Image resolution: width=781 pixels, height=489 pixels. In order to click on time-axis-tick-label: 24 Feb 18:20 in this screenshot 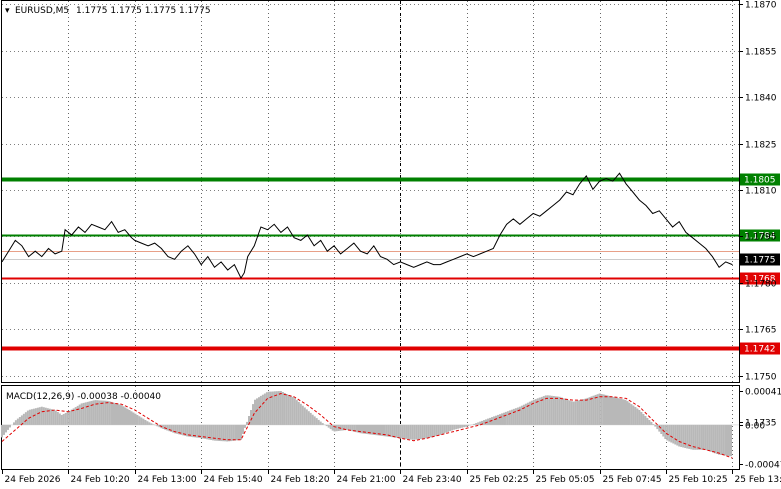, I will do `click(300, 480)`.